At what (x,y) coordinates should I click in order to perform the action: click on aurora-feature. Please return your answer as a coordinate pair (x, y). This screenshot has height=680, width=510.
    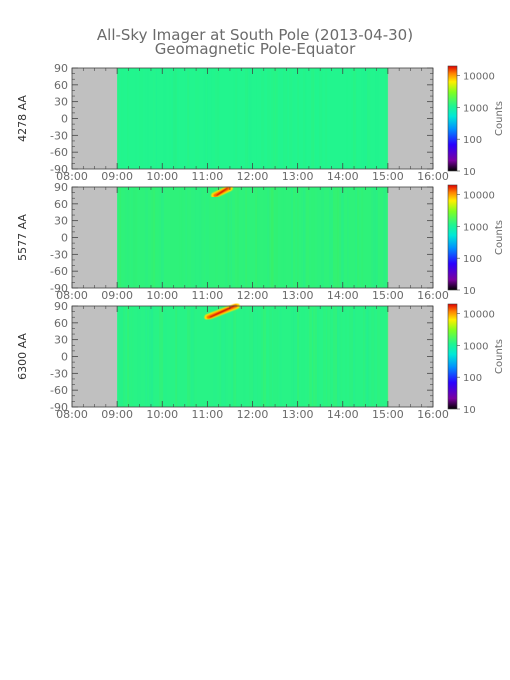
    Looking at the image, I should click on (222, 192).